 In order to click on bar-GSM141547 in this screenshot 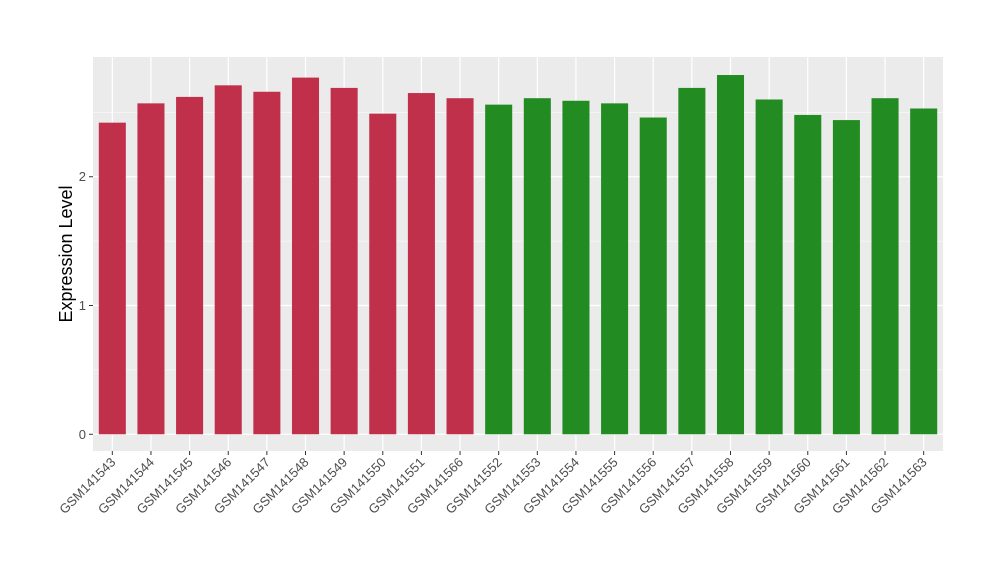, I will do `click(267, 263)`.